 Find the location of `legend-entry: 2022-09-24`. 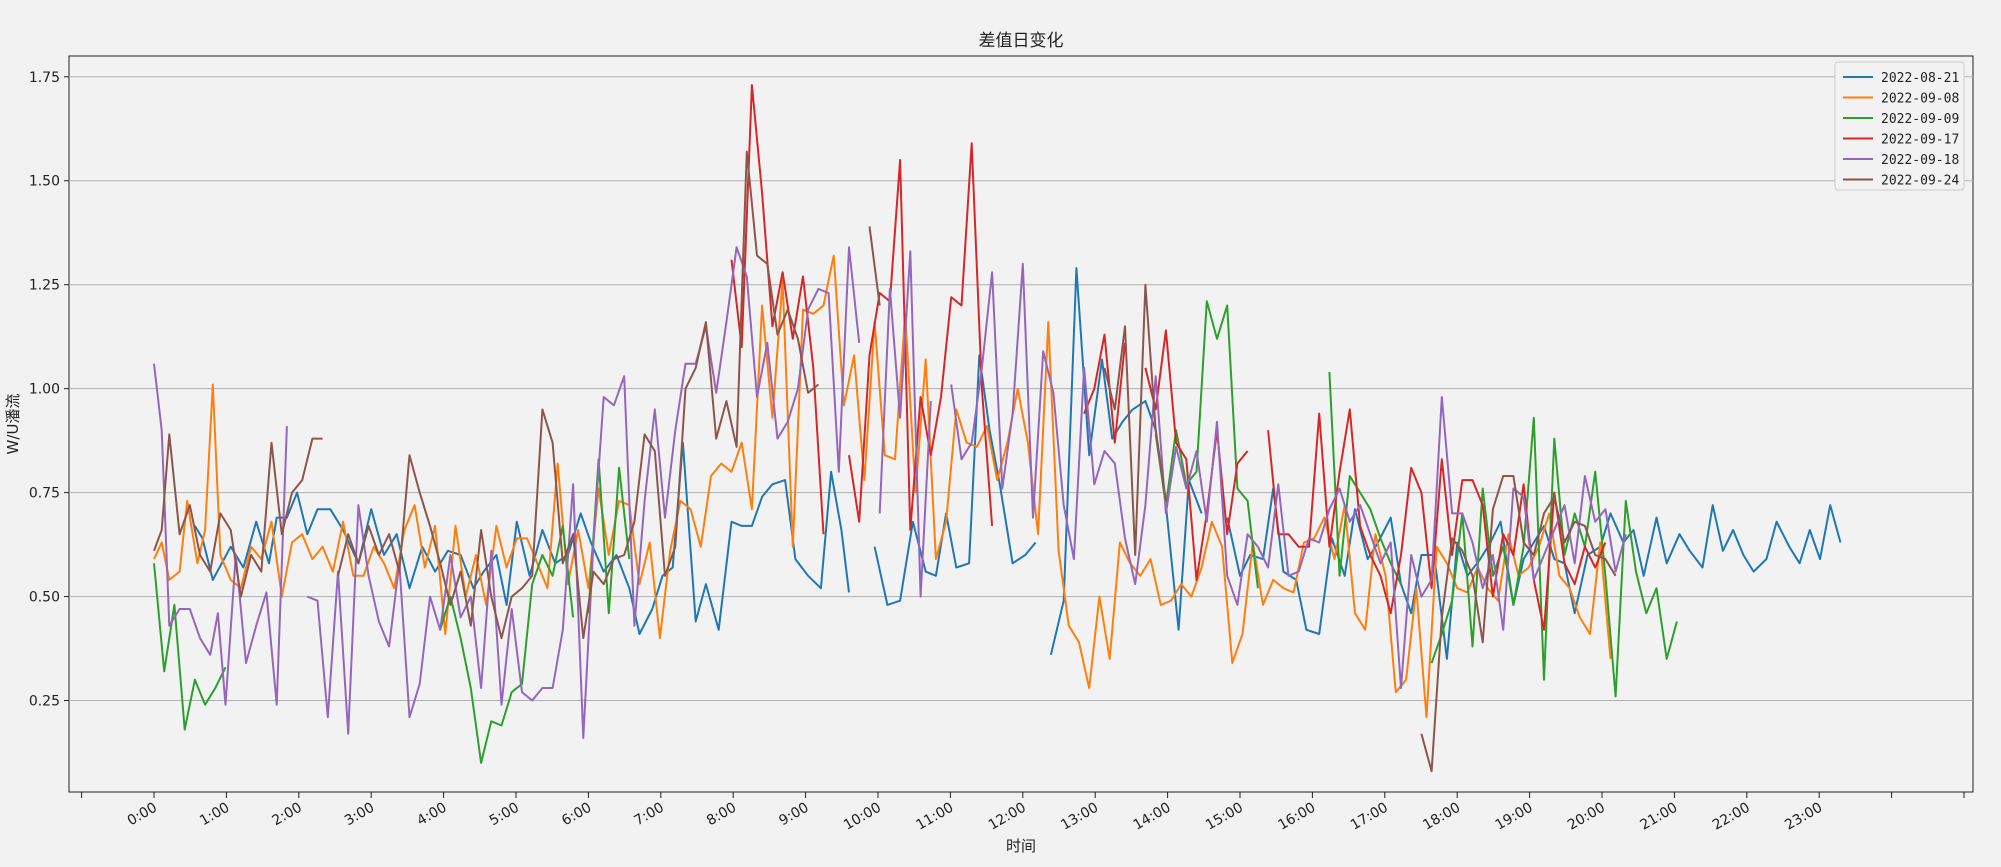

legend-entry: 2022-09-24 is located at coordinates (1920, 181).